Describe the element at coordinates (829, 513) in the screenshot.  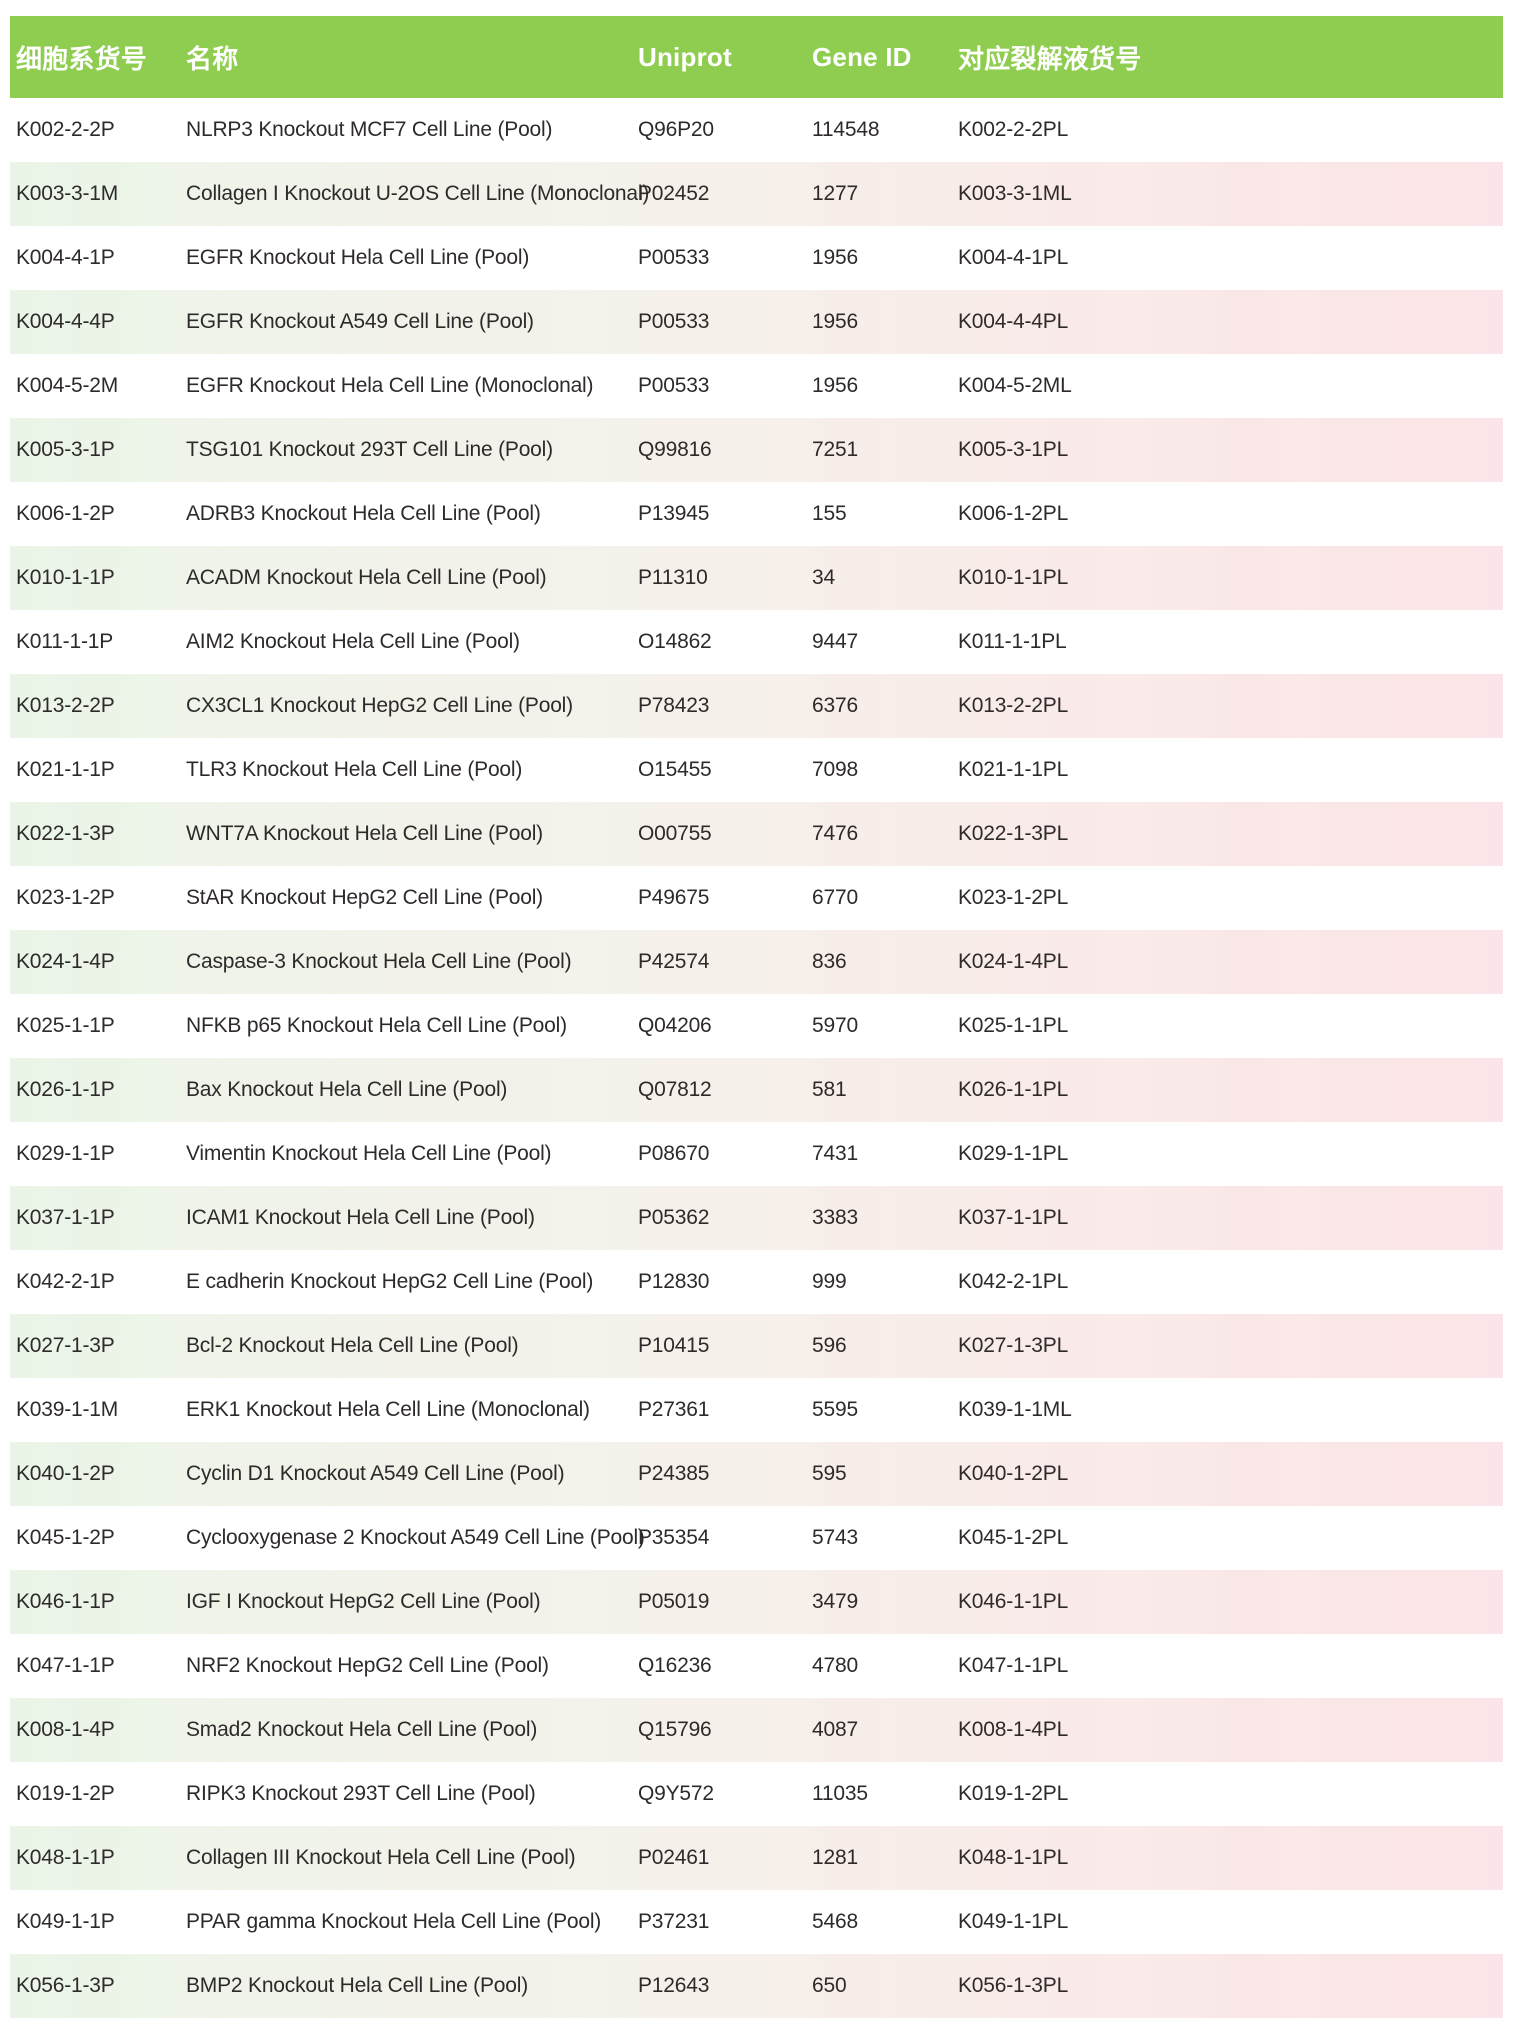
I see `cell-gene_id: 155` at that location.